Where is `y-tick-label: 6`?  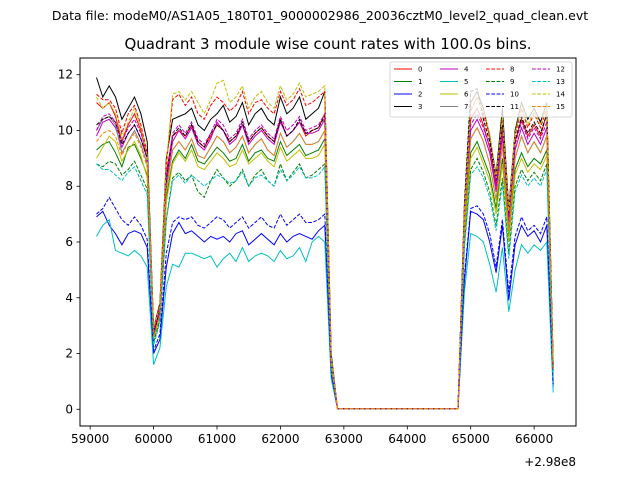
y-tick-label: 6 is located at coordinates (69, 242).